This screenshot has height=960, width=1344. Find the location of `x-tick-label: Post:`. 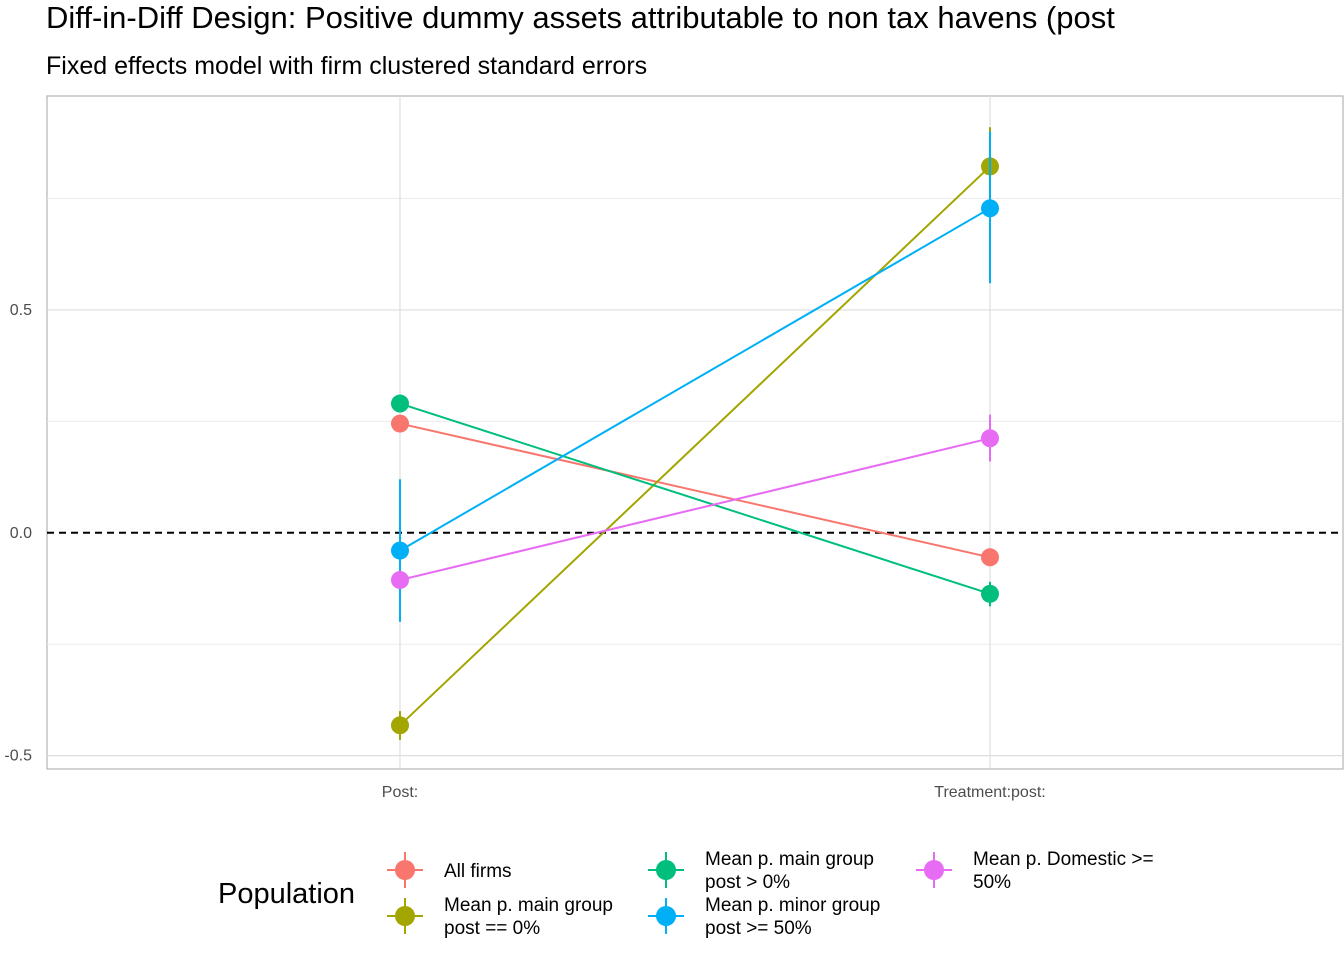

x-tick-label: Post: is located at coordinates (400, 792).